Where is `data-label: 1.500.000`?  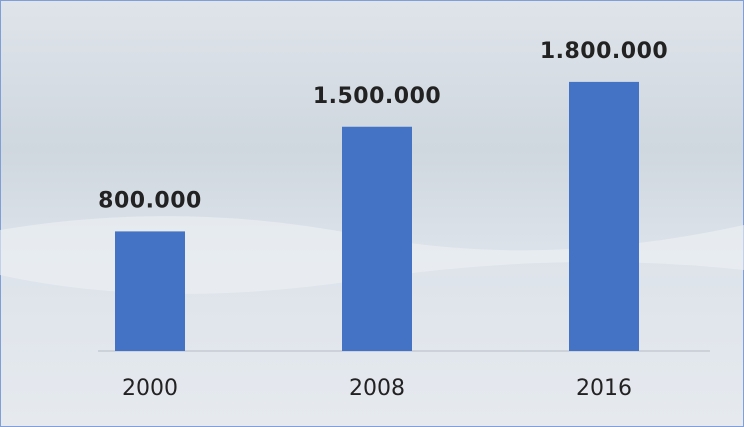
data-label: 1.500.000 is located at coordinates (377, 96).